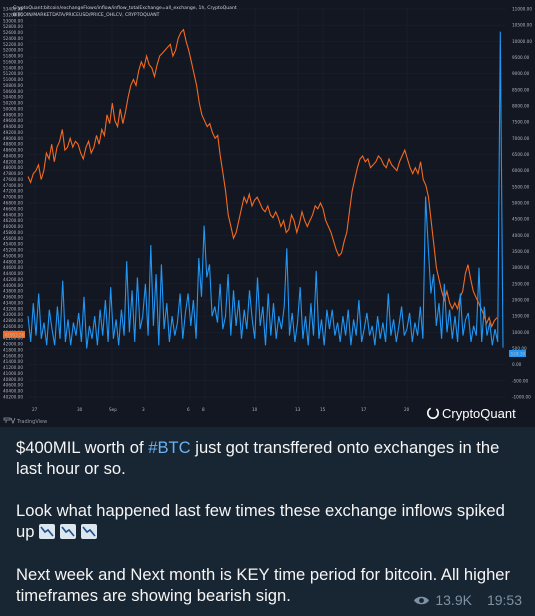 Image resolution: width=535 pixels, height=616 pixels. What do you see at coordinates (521, 219) in the screenshot?
I see `right-tick-label: 4500.00` at bounding box center [521, 219].